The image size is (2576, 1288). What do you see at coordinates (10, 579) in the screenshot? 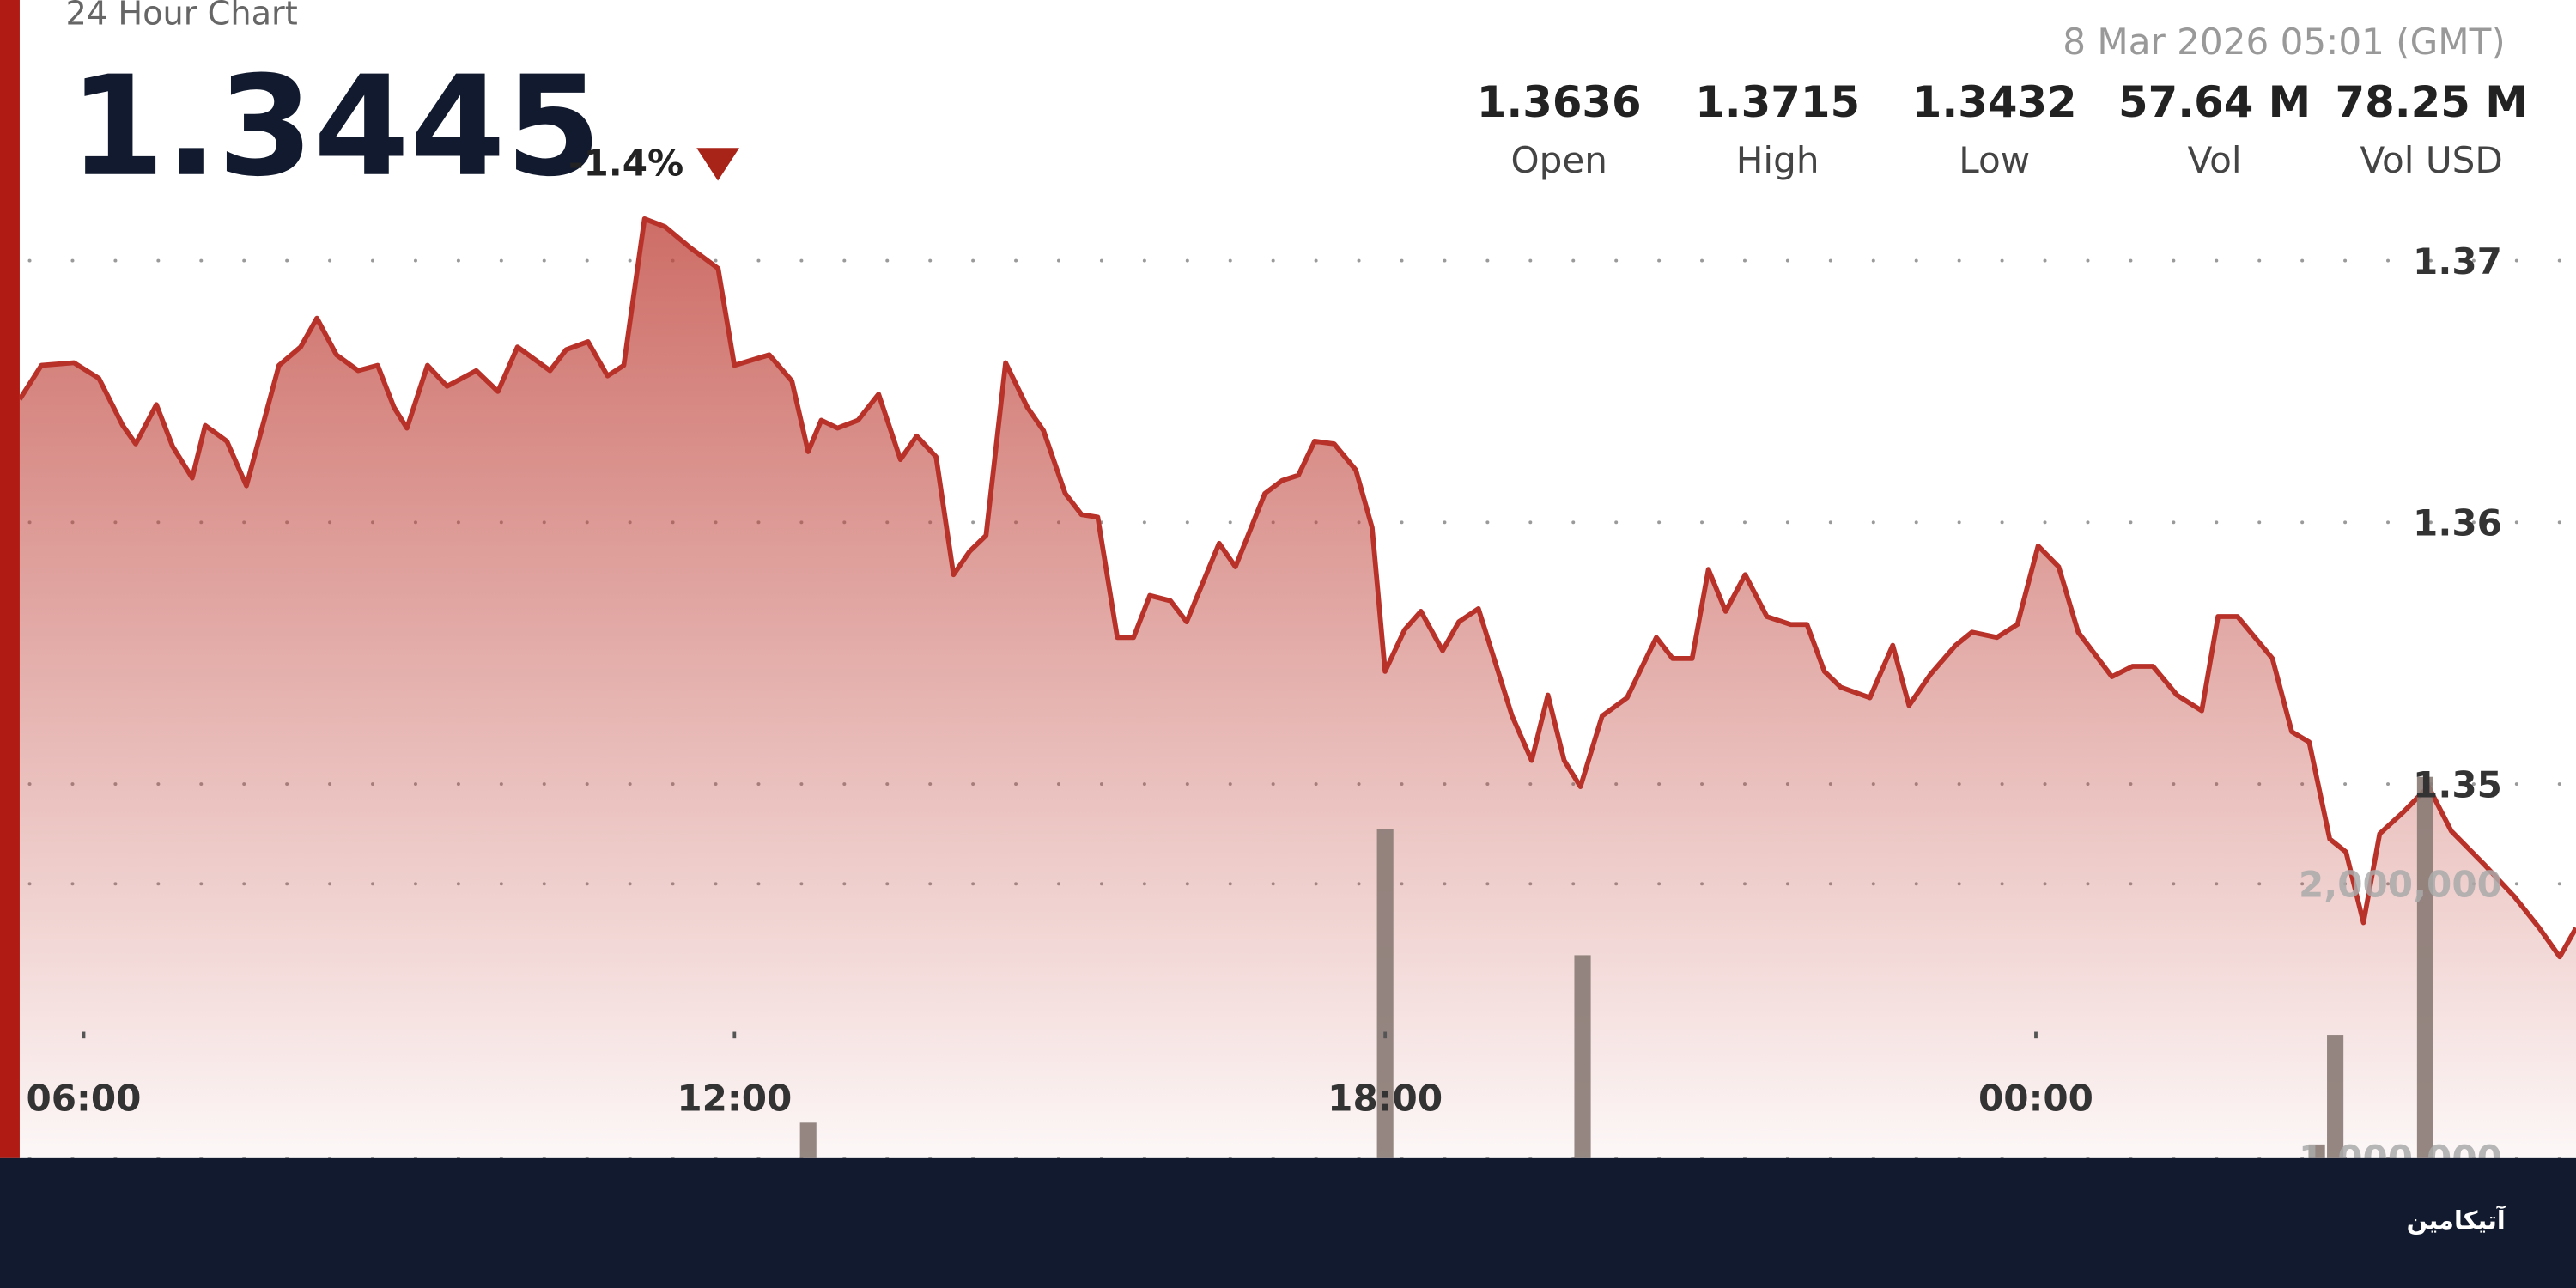
I see `left-accent` at bounding box center [10, 579].